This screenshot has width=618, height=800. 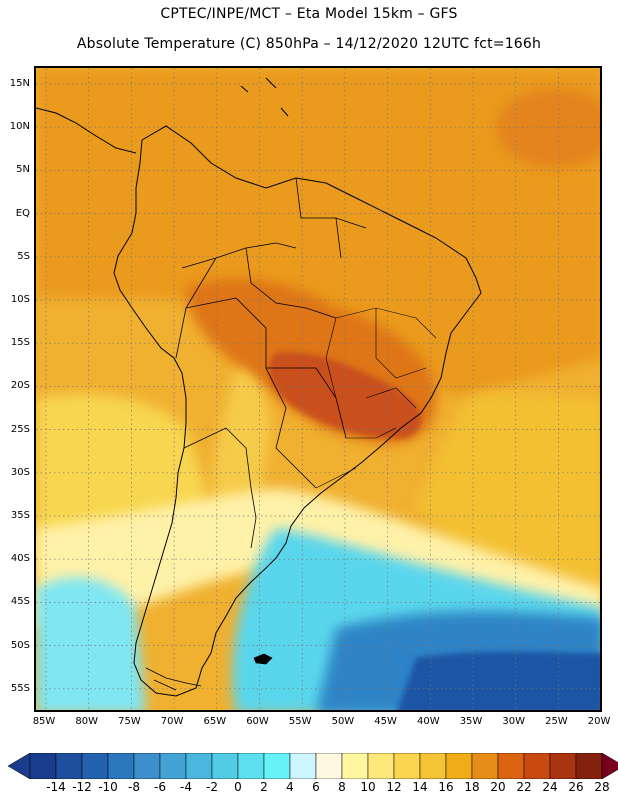 I want to click on central-america-coastline, so click(x=86, y=130).